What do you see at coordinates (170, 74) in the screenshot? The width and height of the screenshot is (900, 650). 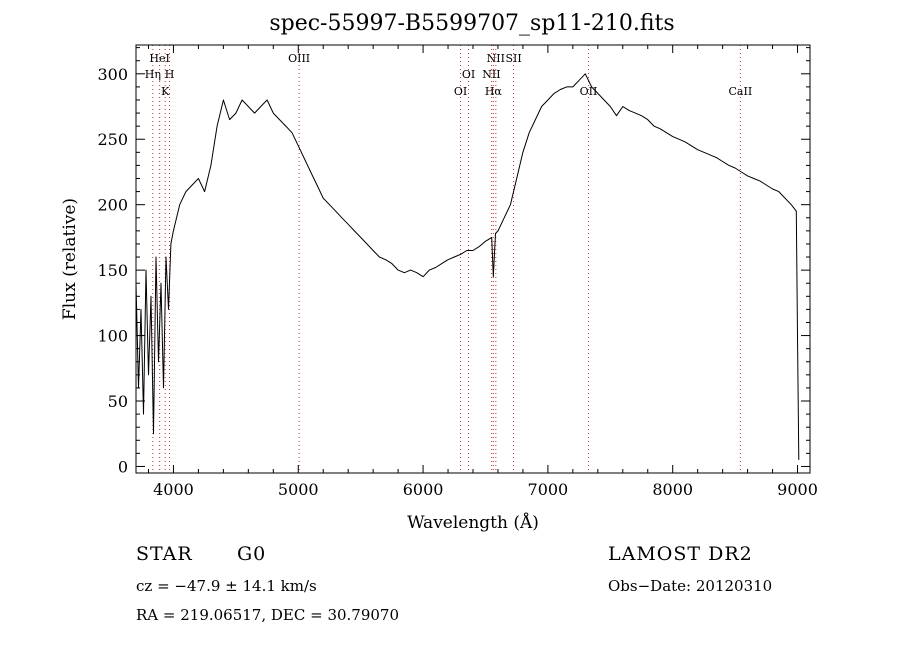 I see `line-label: H` at bounding box center [170, 74].